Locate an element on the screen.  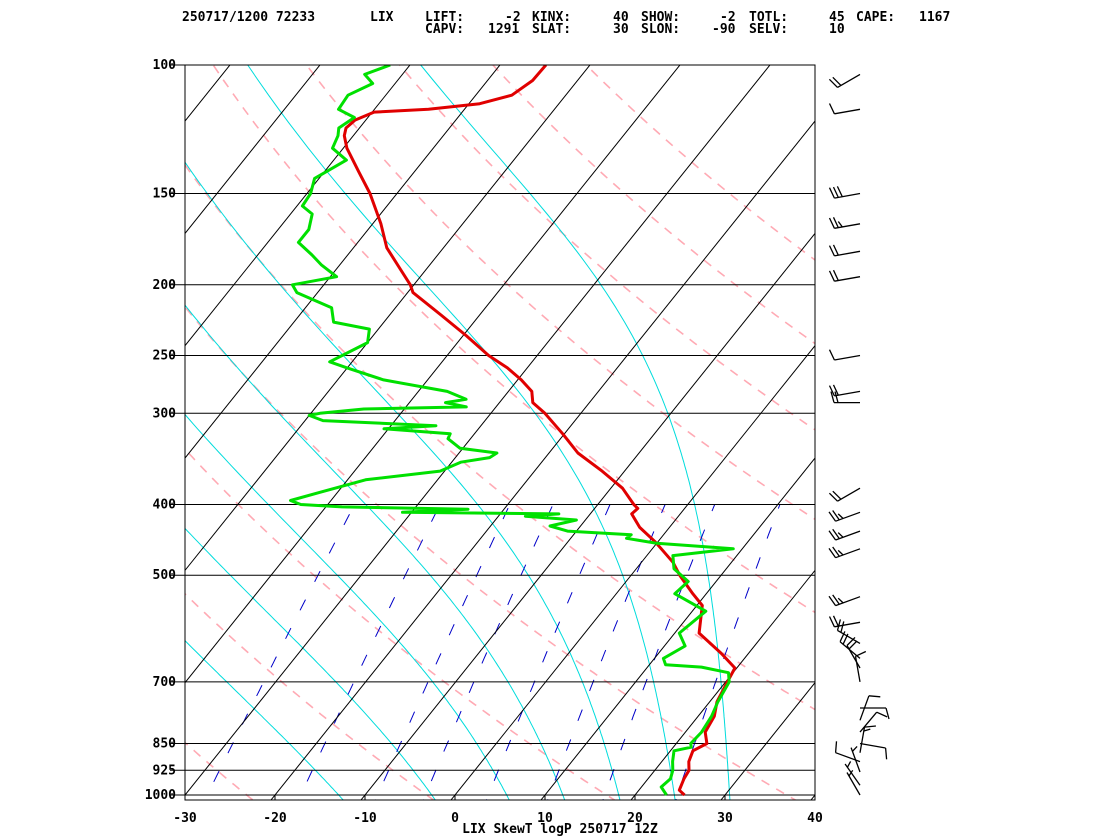
header-slat-label: SLAT: is located at coordinates (552, 29).